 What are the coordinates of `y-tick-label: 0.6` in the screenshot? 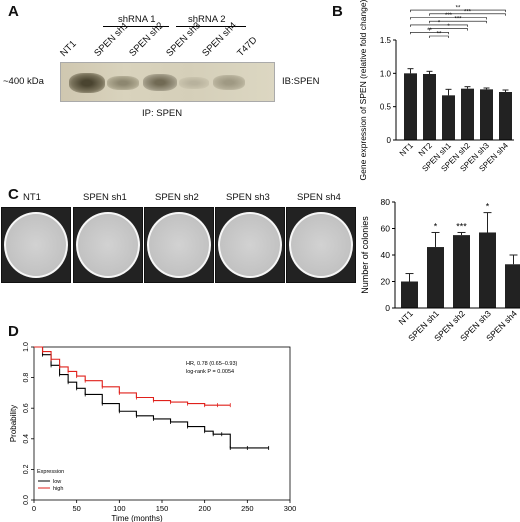 It's located at (26, 408).